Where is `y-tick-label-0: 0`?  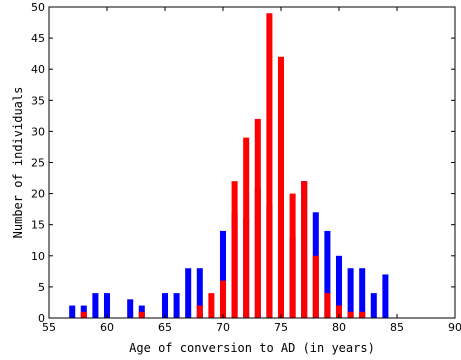 y-tick-label-0: 0 is located at coordinates (41, 318).